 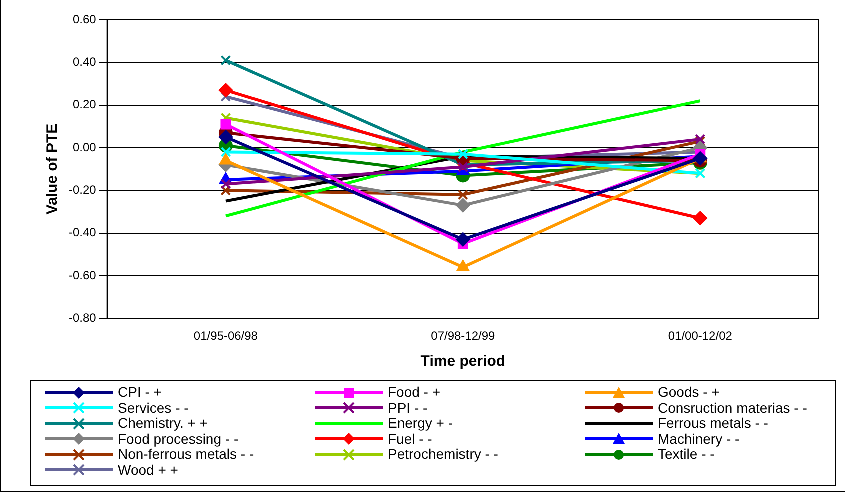 I want to click on legend-label: Services - -, so click(x=153, y=408).